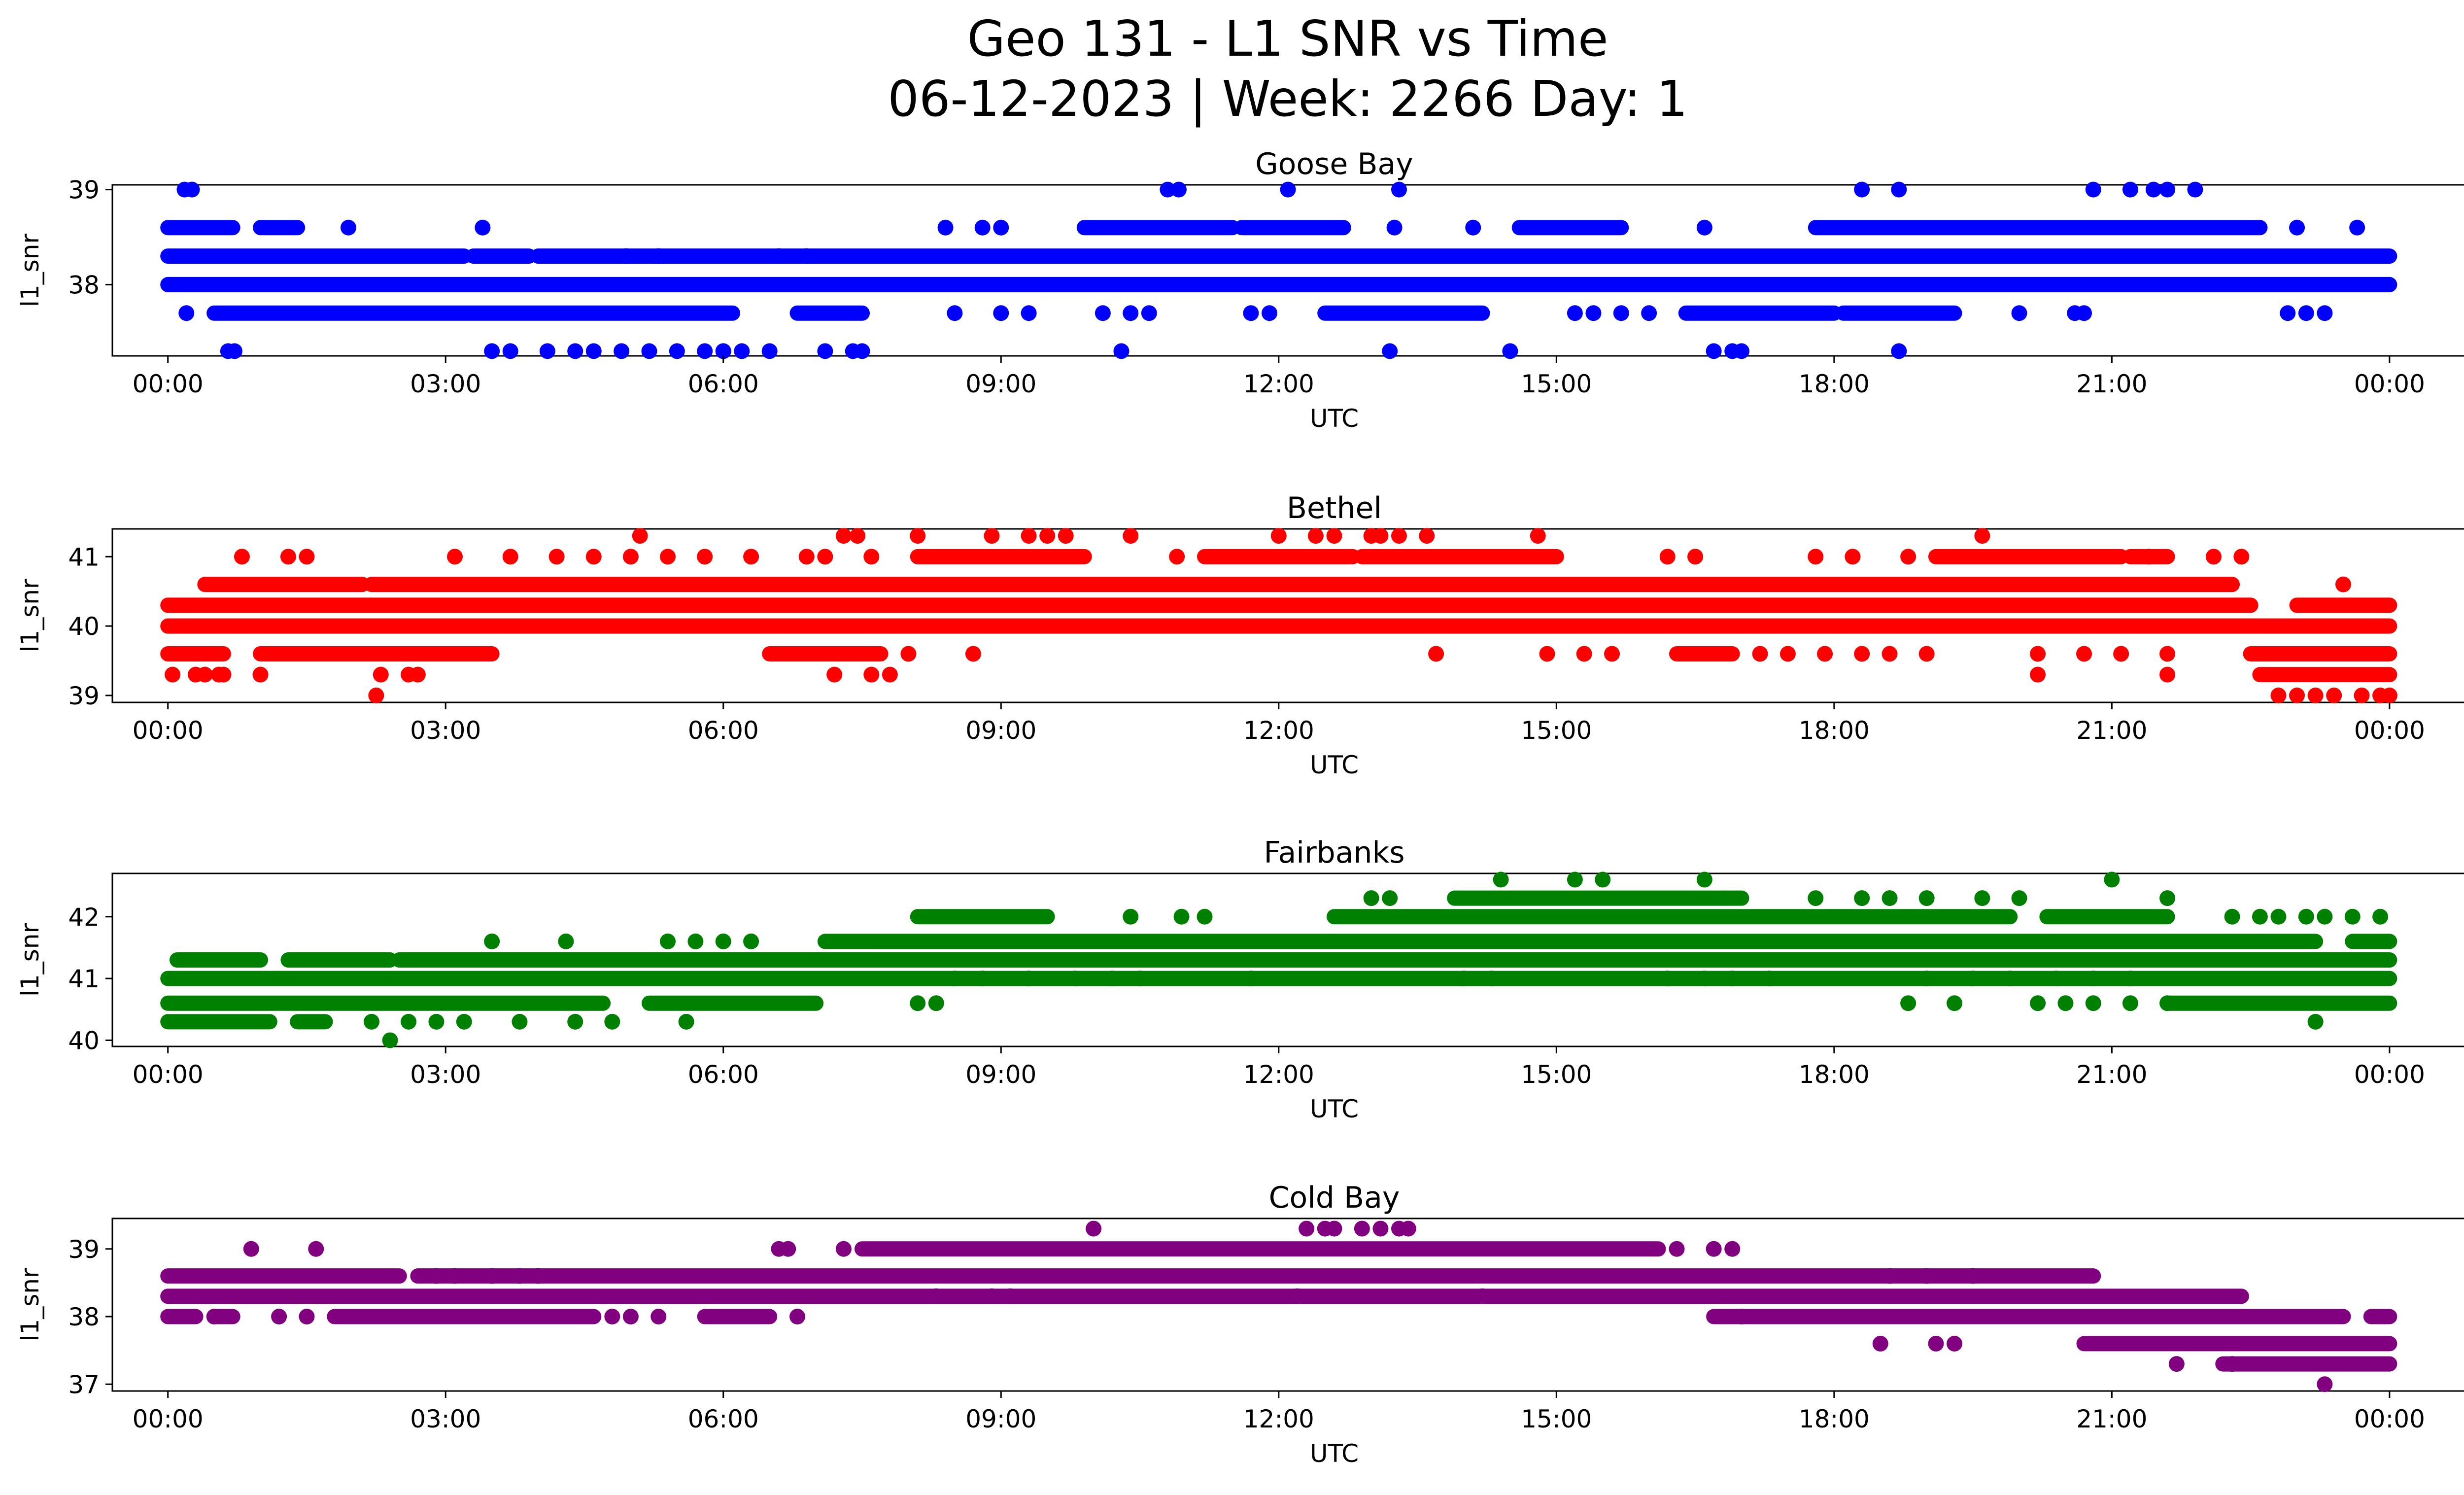 Image resolution: width=2464 pixels, height=1495 pixels. Describe the element at coordinates (30, 960) in the screenshot. I see `fairbanks-y-axis-label: l1_snr` at that location.